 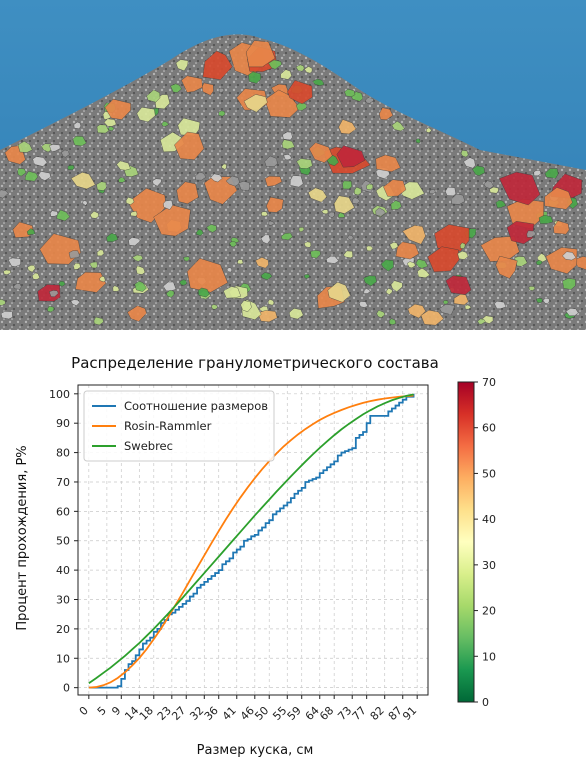 I want to click on y-tick-label: 20, so click(x=63, y=629).